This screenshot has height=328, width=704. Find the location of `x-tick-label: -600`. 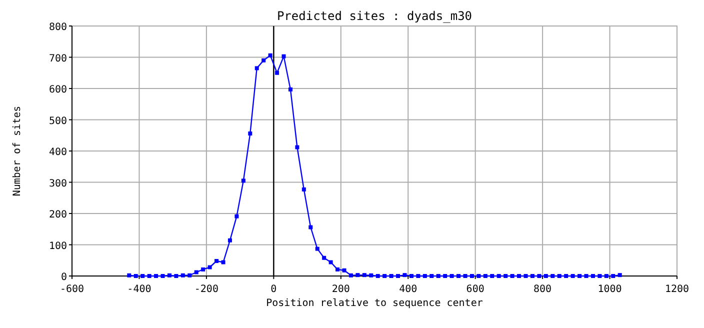

x-tick-label: -600 is located at coordinates (72, 289).